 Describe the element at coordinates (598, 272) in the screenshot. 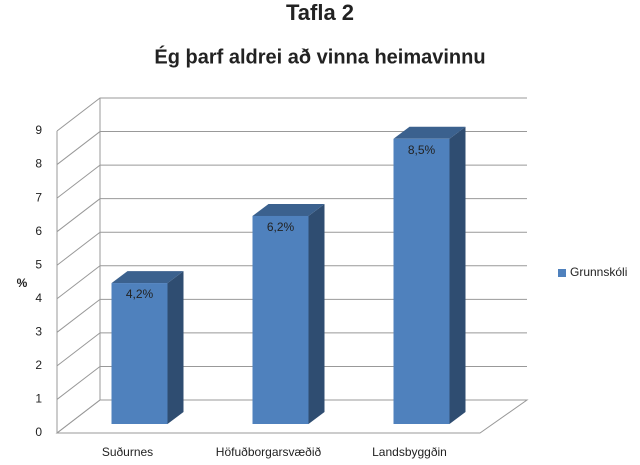

I see `legend-label: Grunnskóli` at that location.